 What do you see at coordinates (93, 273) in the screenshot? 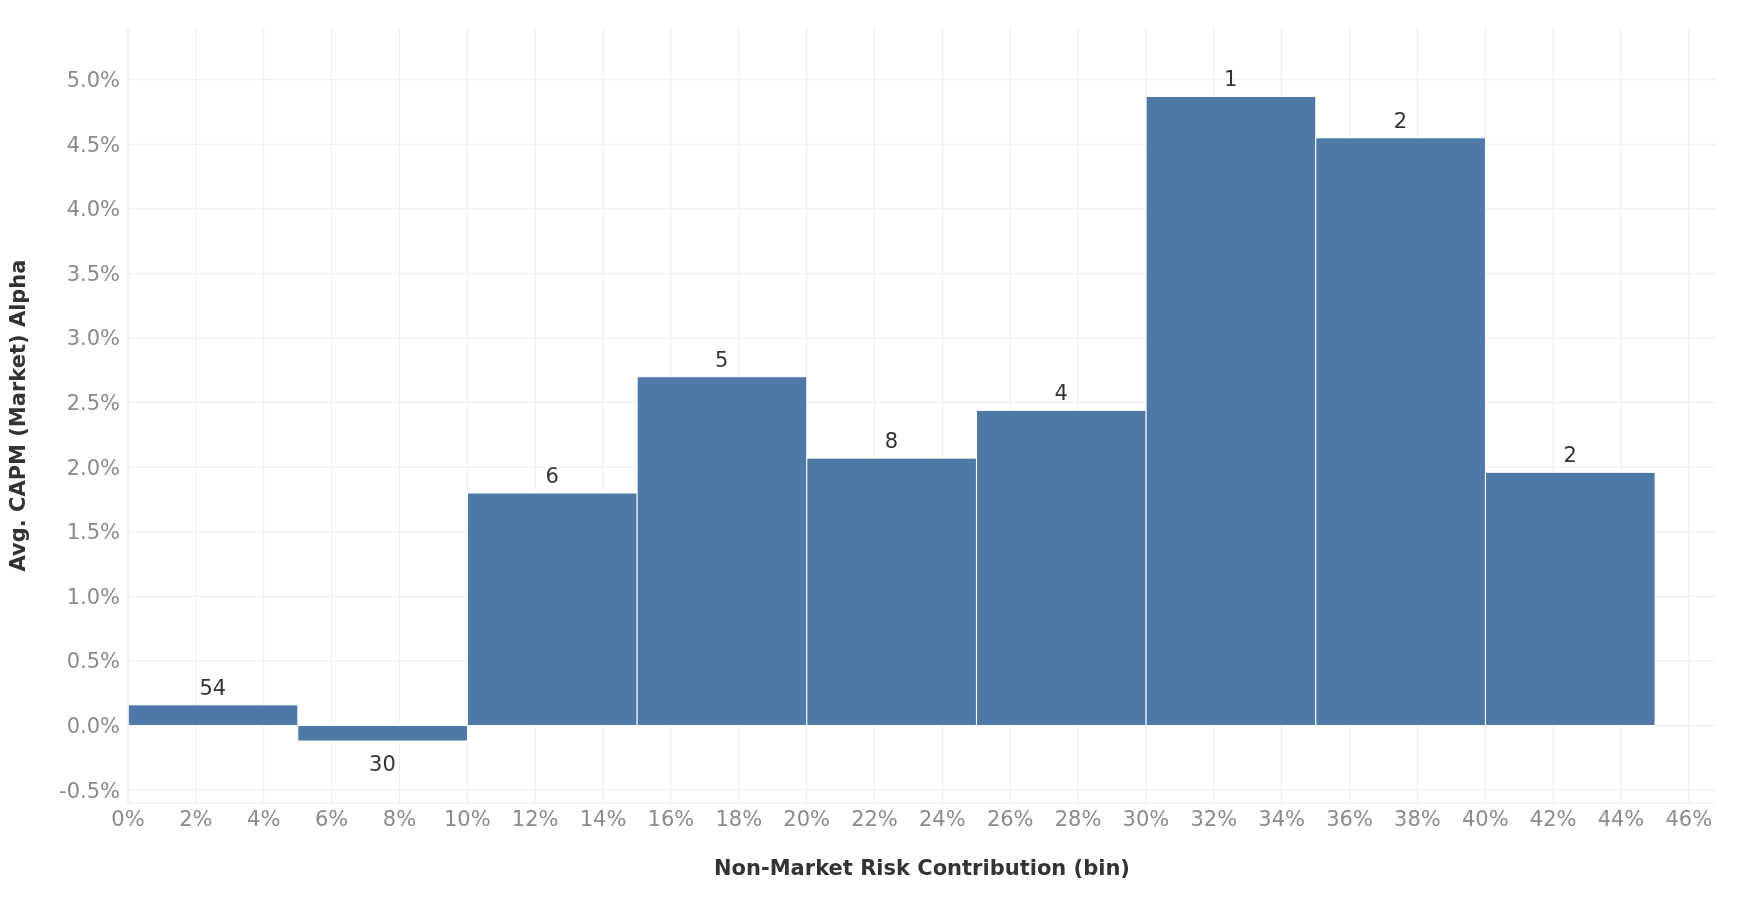
I see `y-tick-label: 3.5%` at bounding box center [93, 273].